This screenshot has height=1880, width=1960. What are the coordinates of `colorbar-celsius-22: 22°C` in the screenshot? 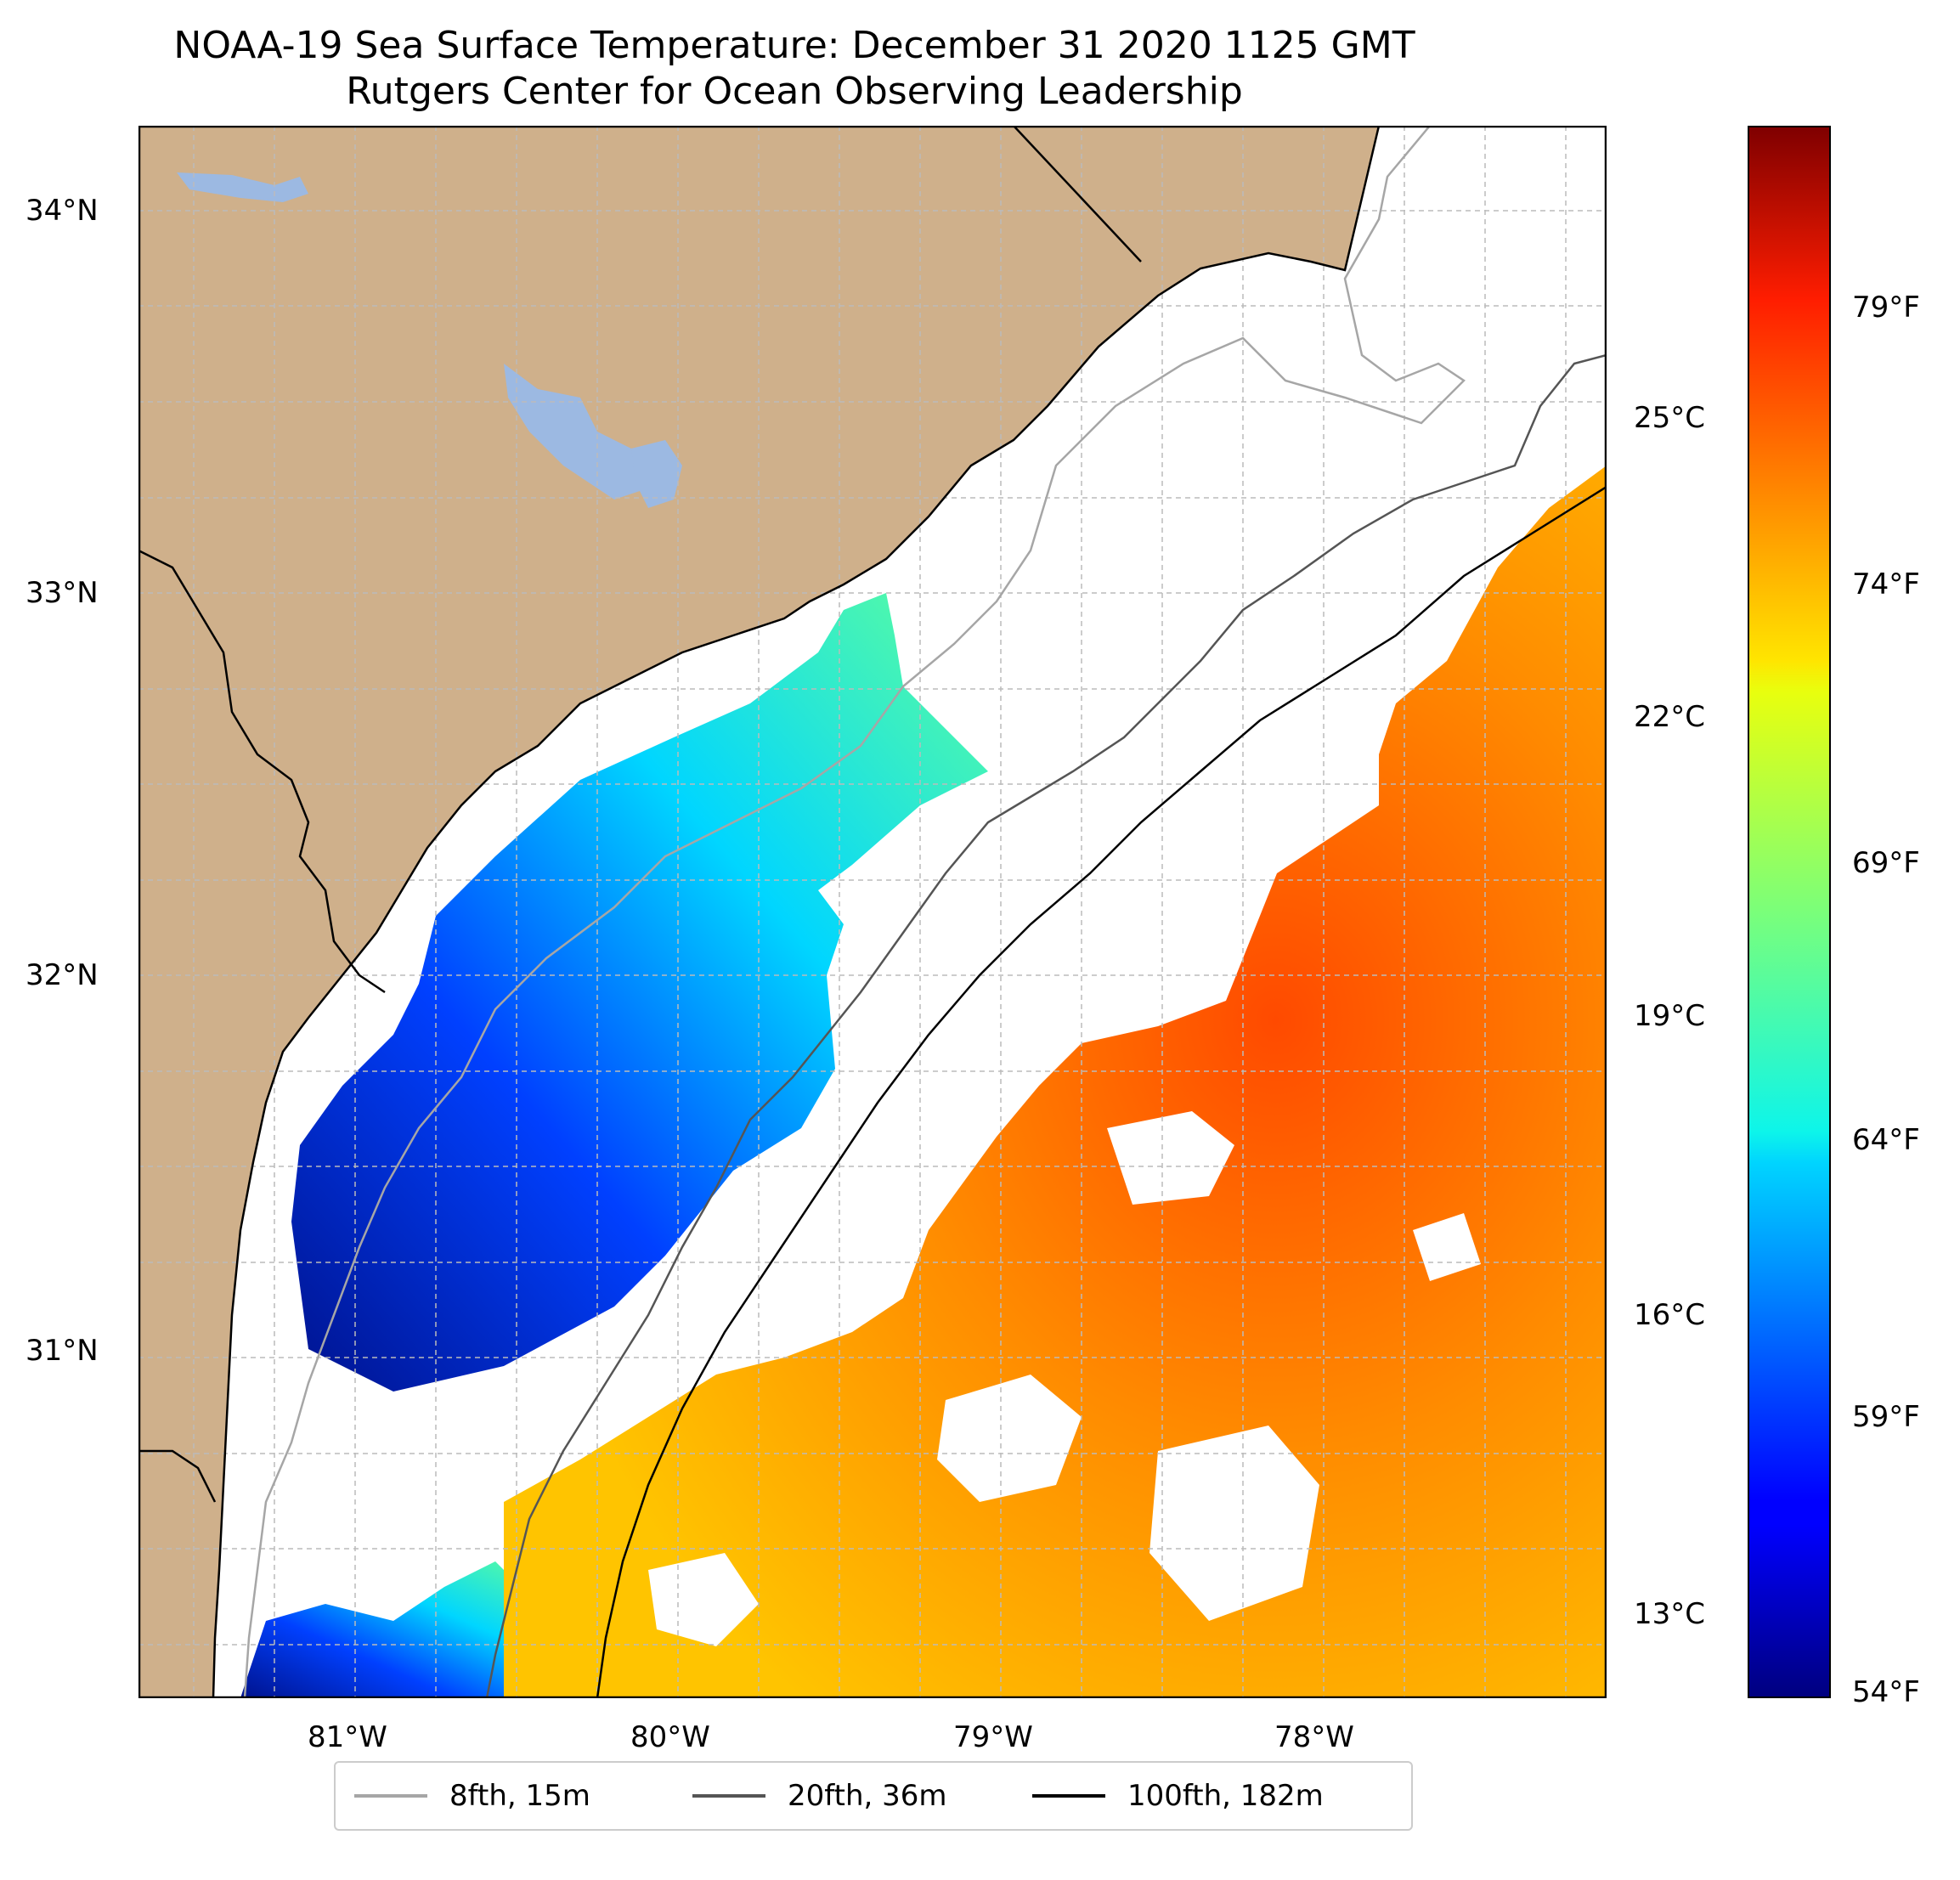 It's located at (1670, 717).